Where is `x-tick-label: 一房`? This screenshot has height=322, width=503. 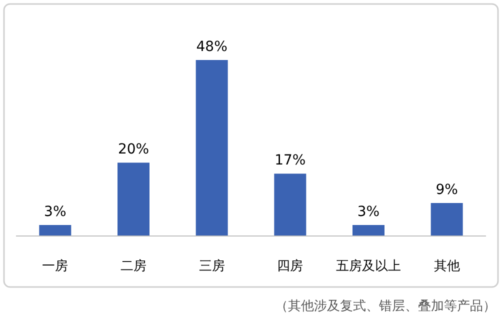 x-tick-label: 一房 is located at coordinates (55, 266).